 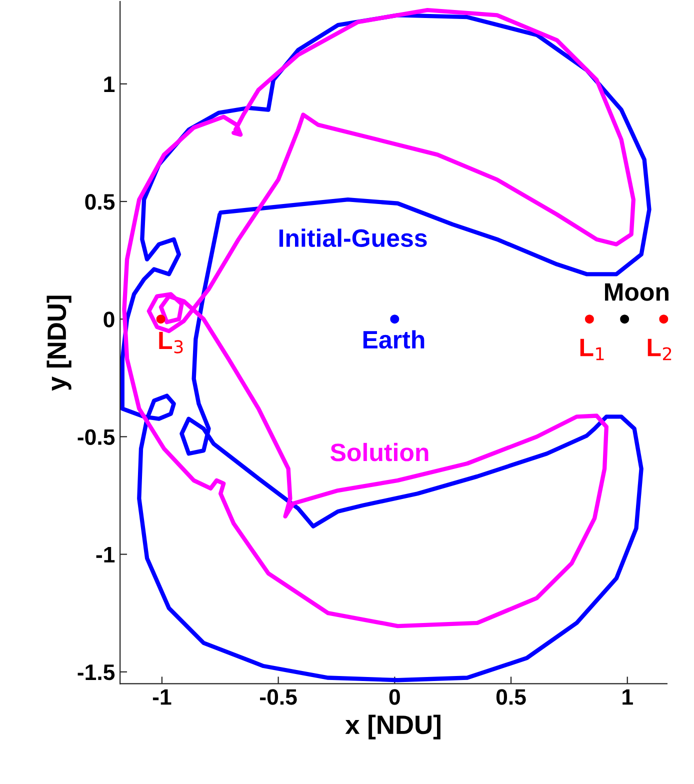 I want to click on x-tick-label: 1, so click(x=627, y=697).